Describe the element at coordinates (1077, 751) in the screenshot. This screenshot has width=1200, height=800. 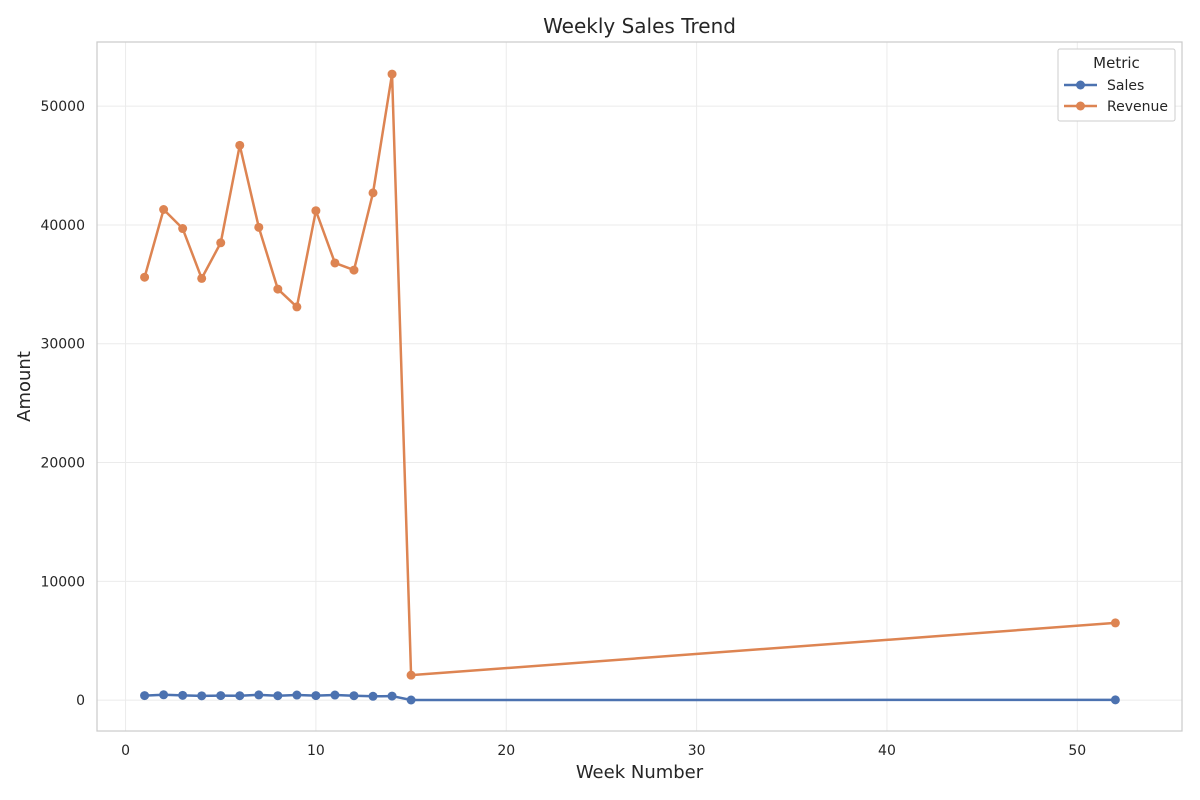
I see `x-tick-label-5: 50` at that location.